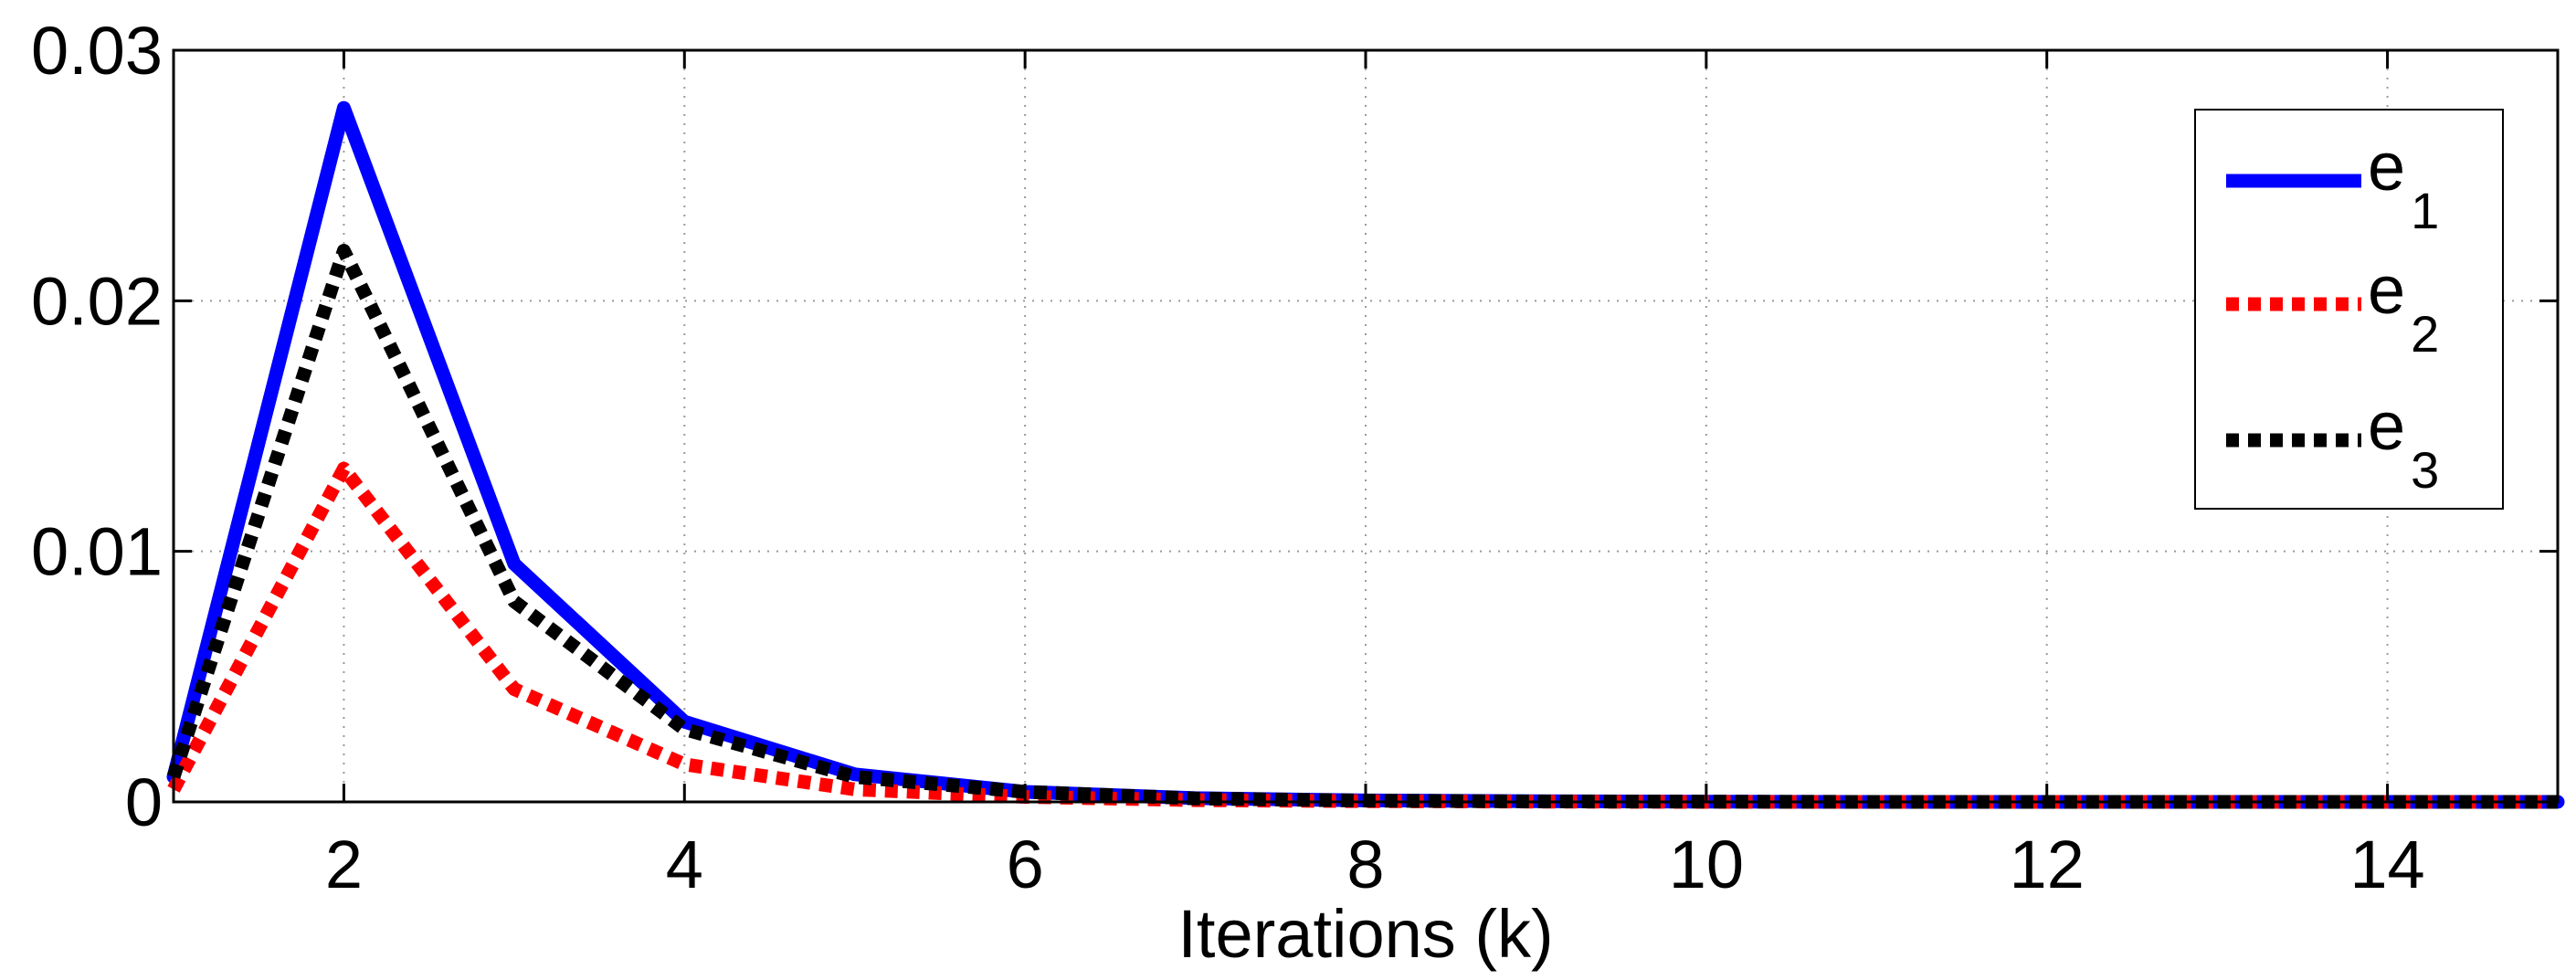 This screenshot has height=980, width=2576. I want to click on legend-label-subscript: 2, so click(2425, 334).